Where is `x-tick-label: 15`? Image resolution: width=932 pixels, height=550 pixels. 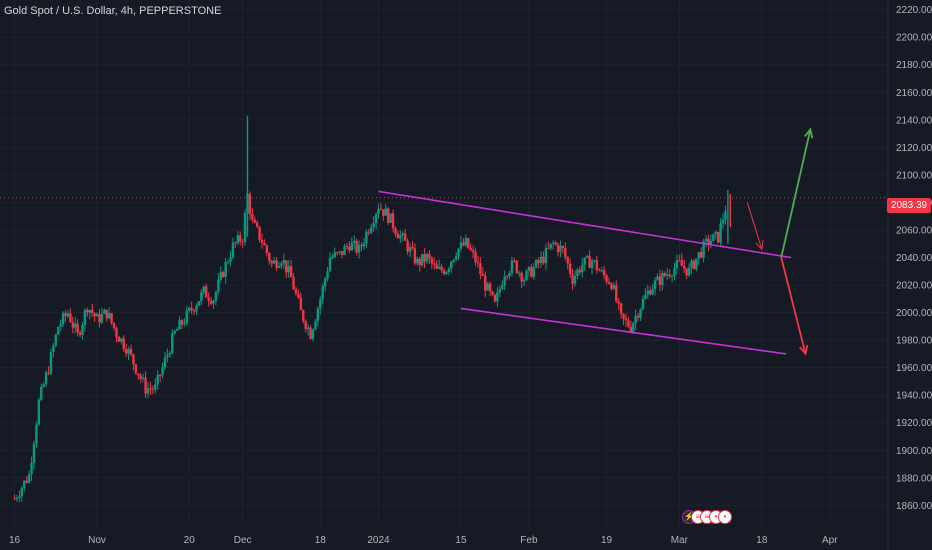
x-tick-label: 15 is located at coordinates (461, 540).